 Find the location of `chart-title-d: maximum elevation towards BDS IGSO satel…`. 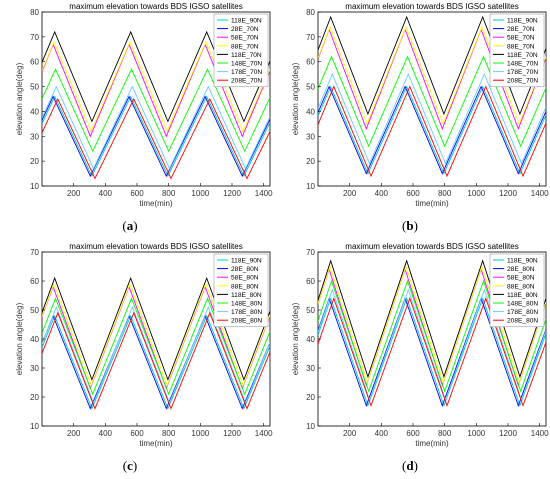

chart-title-d: maximum elevation towards BDS IGSO satel… is located at coordinates (431, 246).